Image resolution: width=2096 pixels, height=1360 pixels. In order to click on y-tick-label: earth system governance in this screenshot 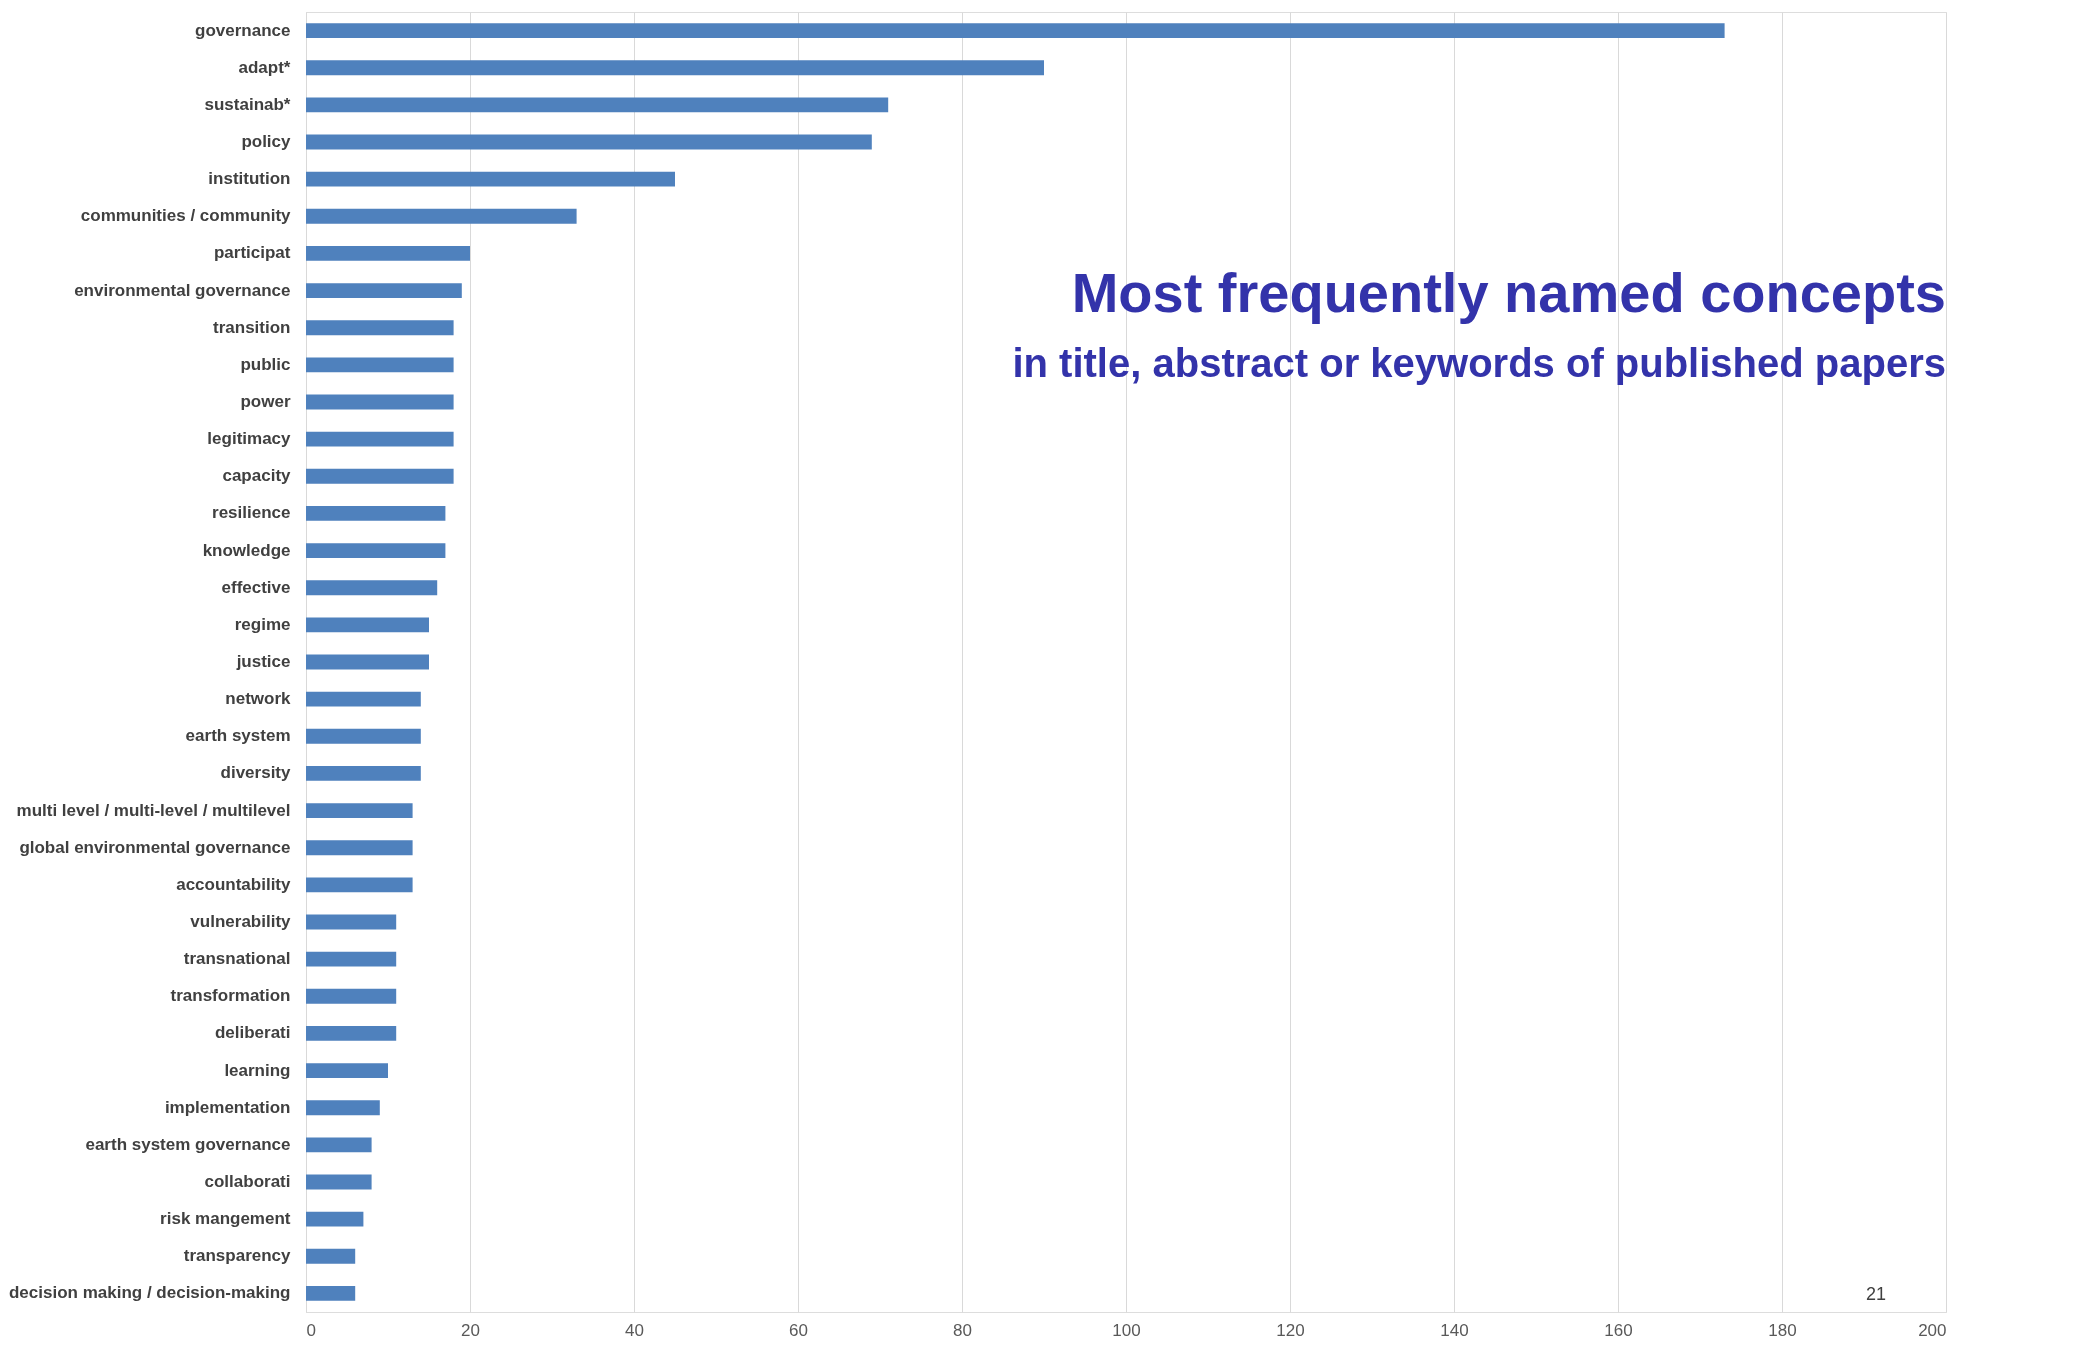, I will do `click(188, 1144)`.